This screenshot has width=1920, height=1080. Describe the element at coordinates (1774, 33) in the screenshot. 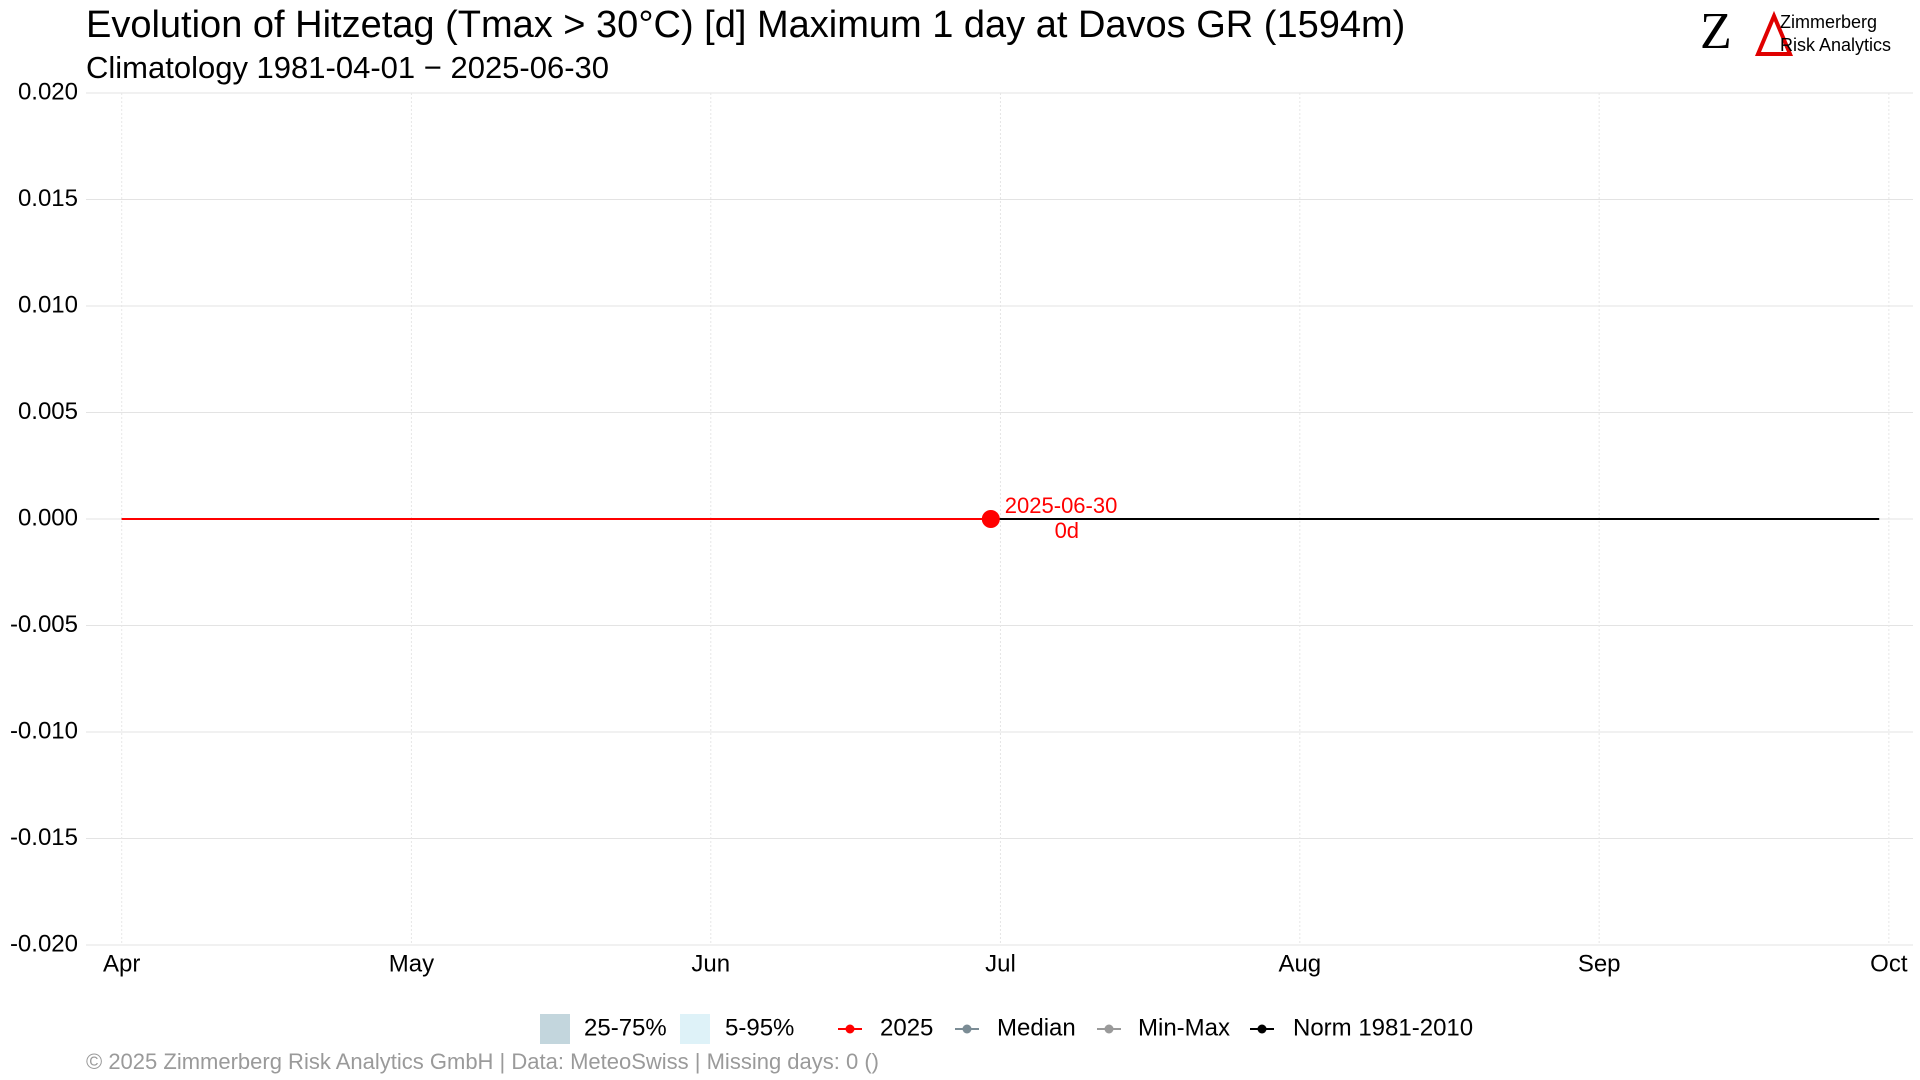

I see `logo-delta` at that location.